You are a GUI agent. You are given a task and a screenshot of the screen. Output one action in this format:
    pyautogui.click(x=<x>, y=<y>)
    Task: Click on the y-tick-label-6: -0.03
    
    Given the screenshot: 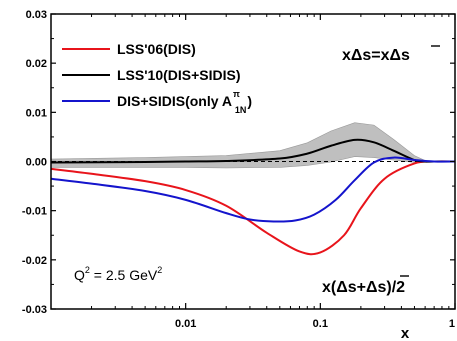 What is the action you would take?
    pyautogui.click(x=34, y=310)
    